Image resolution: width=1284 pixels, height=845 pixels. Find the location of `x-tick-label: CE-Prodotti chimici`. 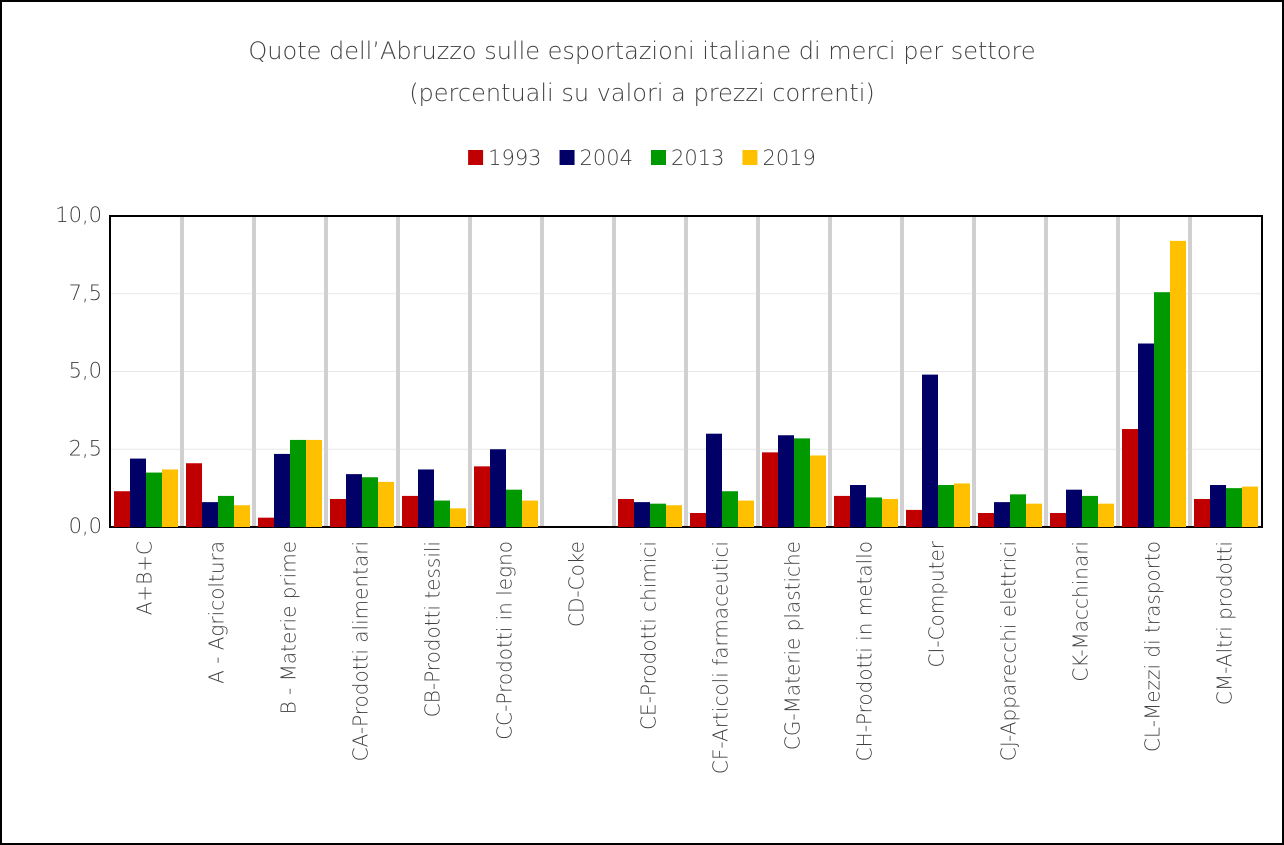

x-tick-label: CE-Prodotti chimici is located at coordinates (649, 635).